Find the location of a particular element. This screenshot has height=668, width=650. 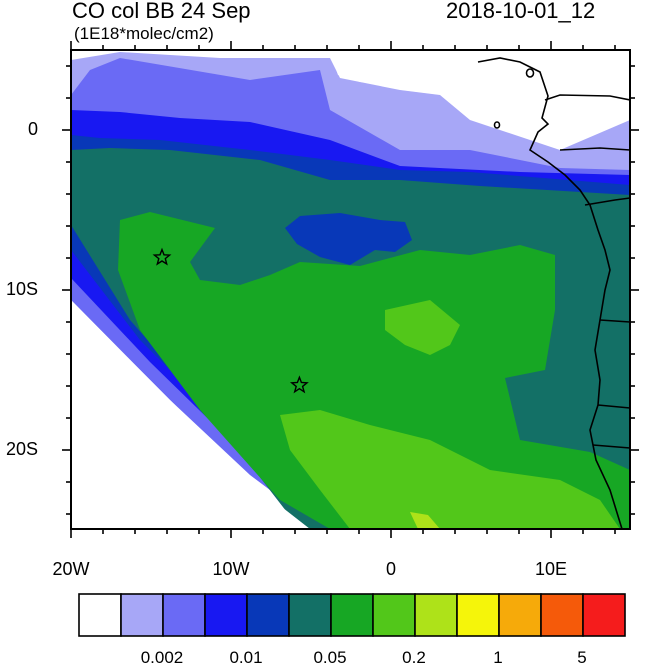

map-units: (1E18*molec/cm2) is located at coordinates (144, 33).